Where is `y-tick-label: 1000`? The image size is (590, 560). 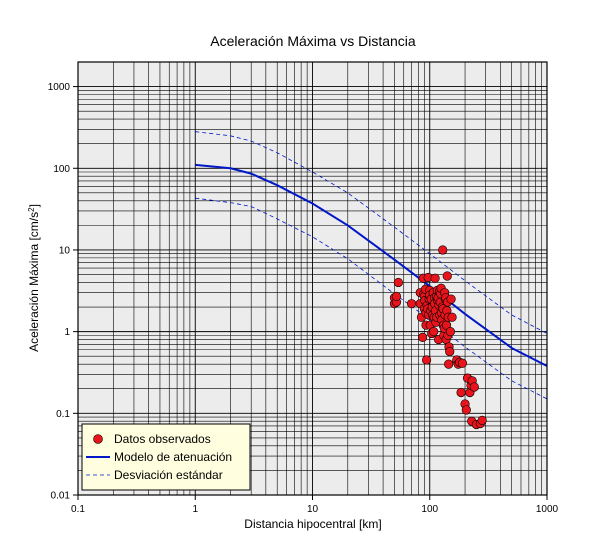
y-tick-label: 1000 is located at coordinates (59, 87).